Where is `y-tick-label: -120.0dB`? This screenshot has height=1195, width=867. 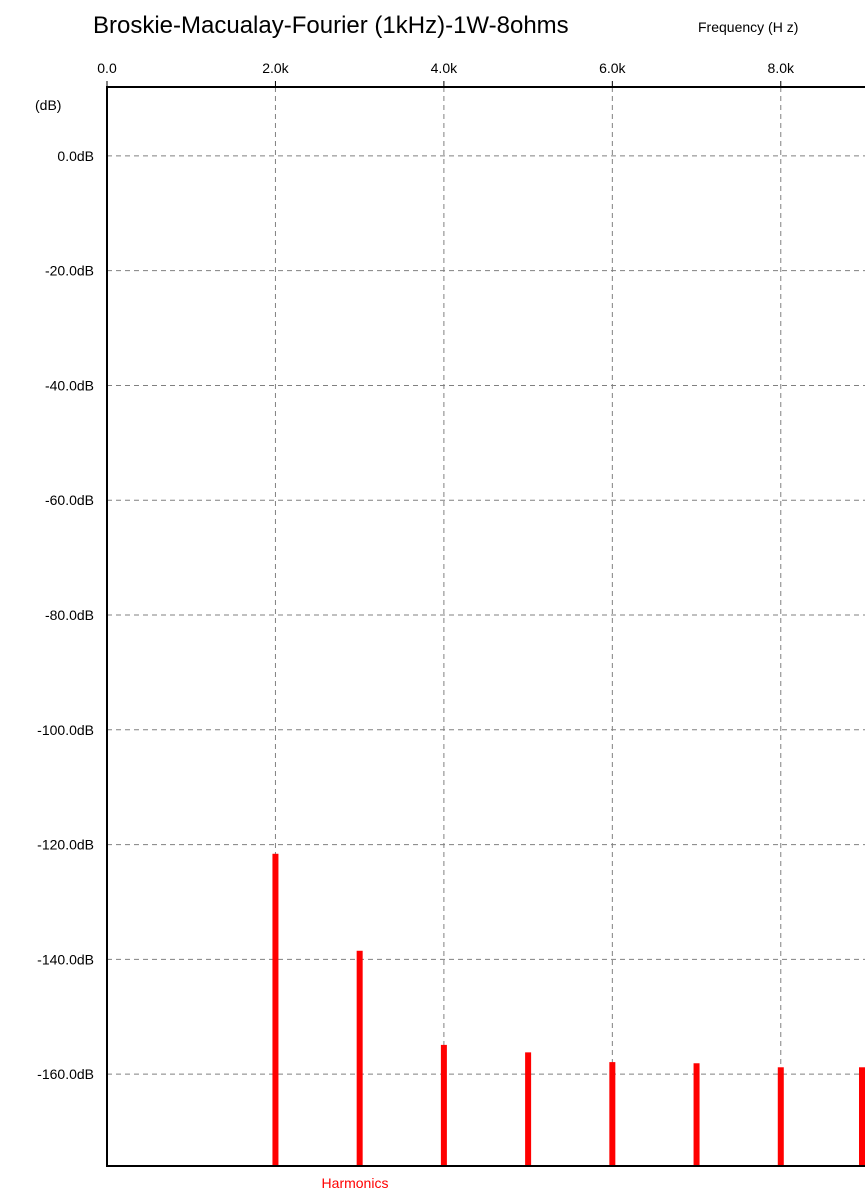 y-tick-label: -120.0dB is located at coordinates (65, 845).